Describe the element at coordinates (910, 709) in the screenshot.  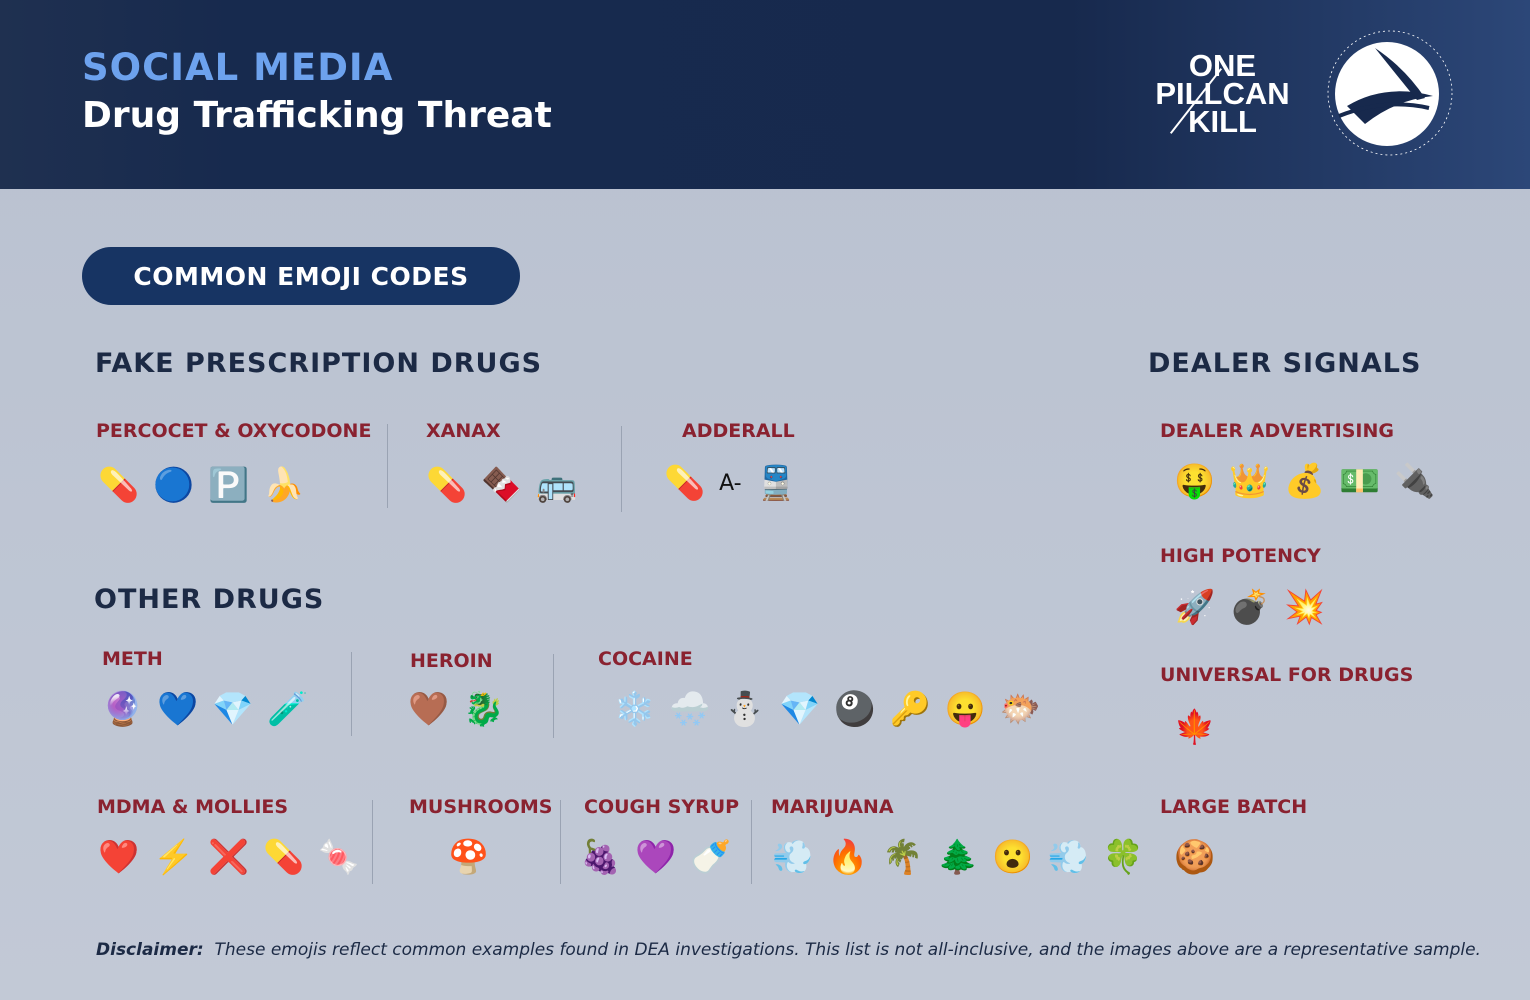
I see `emoji-icon: 🔑` at that location.